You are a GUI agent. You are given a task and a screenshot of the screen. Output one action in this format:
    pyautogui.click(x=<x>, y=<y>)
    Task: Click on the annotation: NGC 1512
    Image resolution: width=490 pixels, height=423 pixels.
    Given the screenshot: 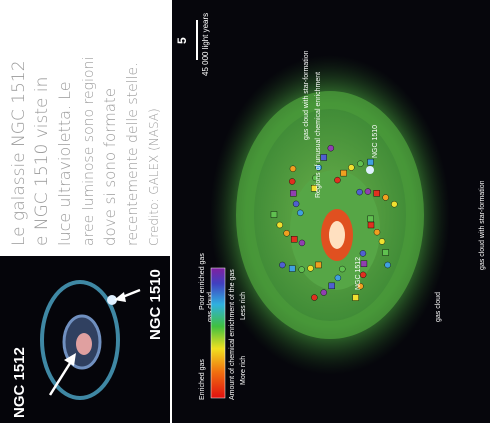 What is the action you would take?
    pyautogui.click(x=358, y=273)
    